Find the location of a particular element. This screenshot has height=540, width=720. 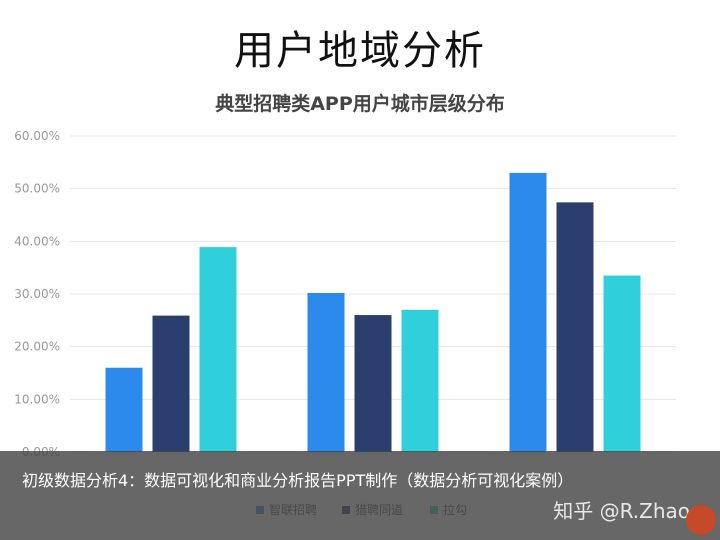

y-tick-label: 60.00% is located at coordinates (37, 136).